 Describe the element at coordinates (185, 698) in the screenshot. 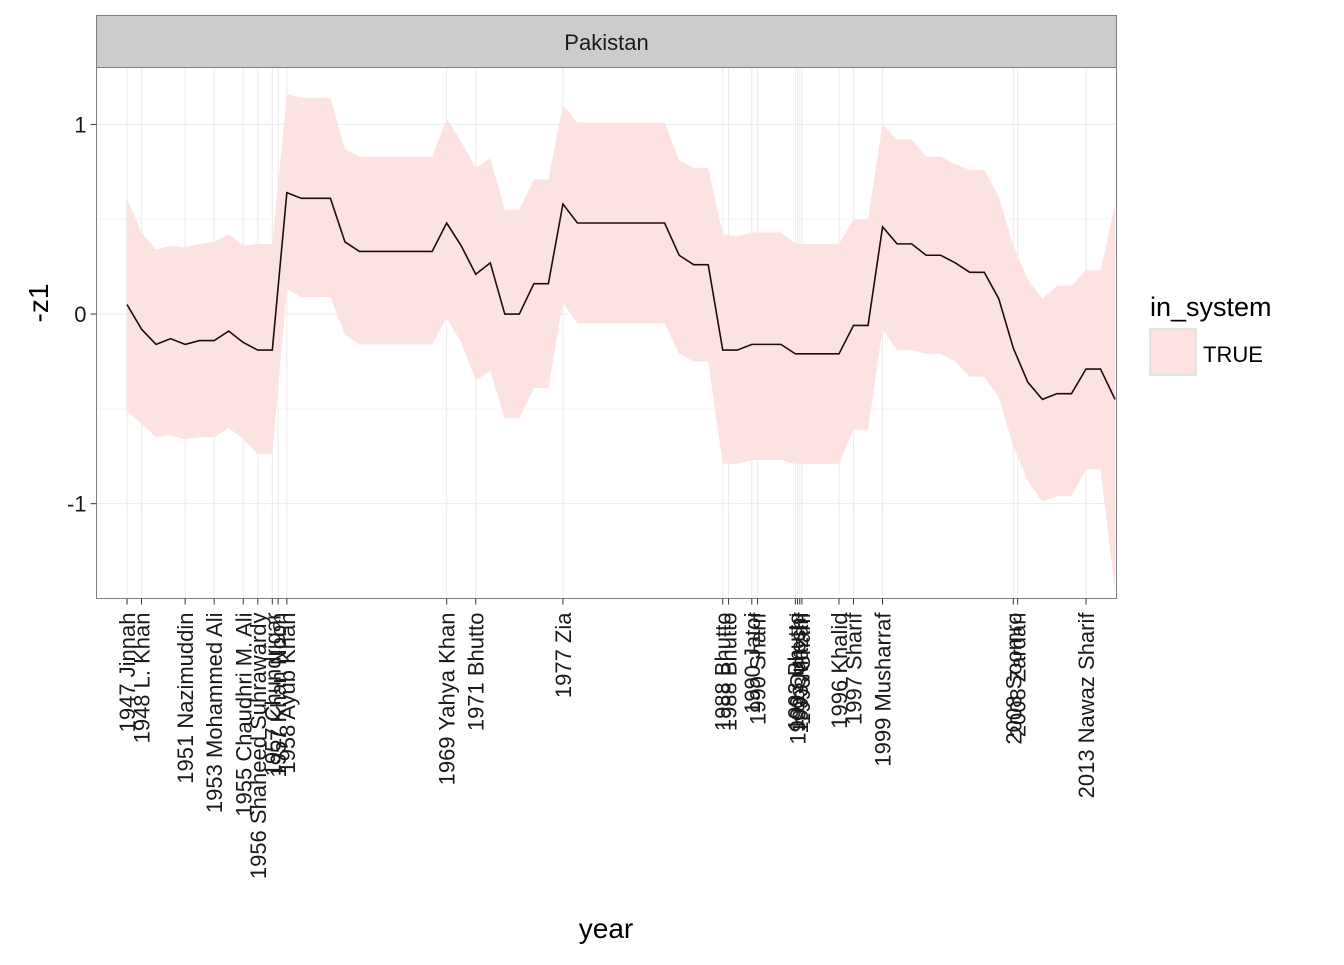

I see `x-tick-label: 1951 Nazimuddin` at that location.